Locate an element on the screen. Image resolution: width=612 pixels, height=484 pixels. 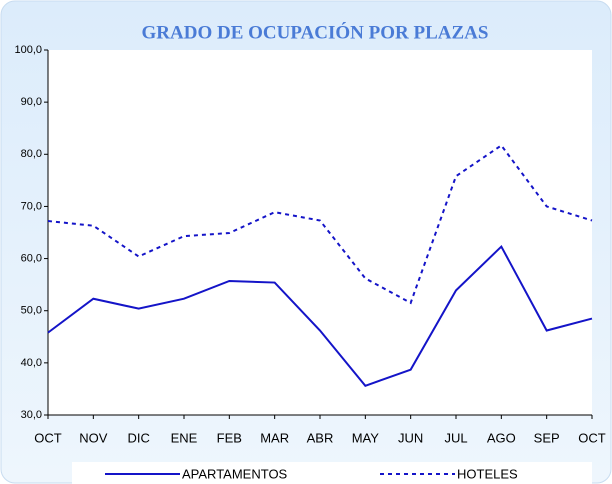
y-tick-label: 80,0 is located at coordinates (31, 154).